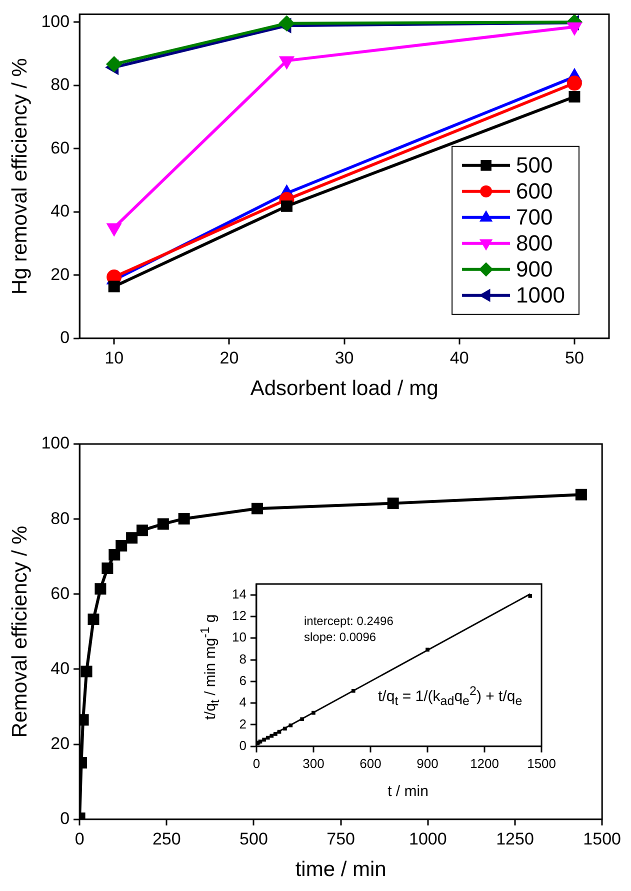  I want to click on legend-label: 700, so click(534, 217).